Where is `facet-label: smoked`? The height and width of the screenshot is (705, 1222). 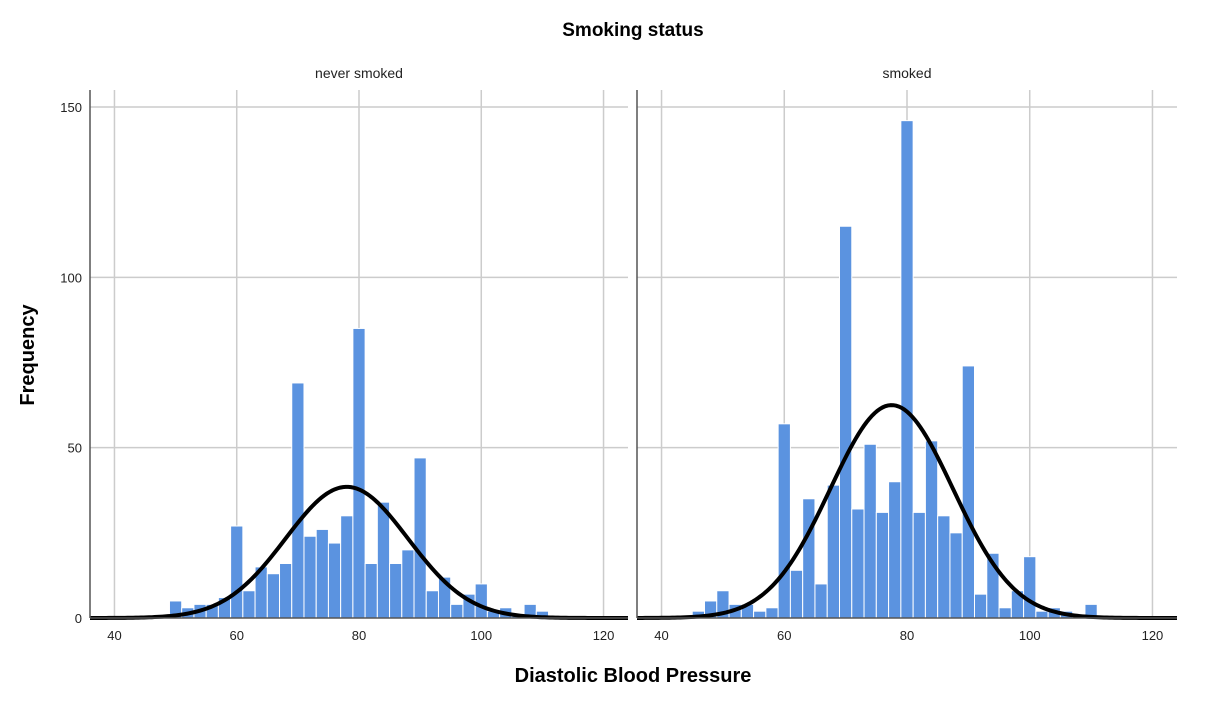
facet-label: smoked is located at coordinates (906, 73).